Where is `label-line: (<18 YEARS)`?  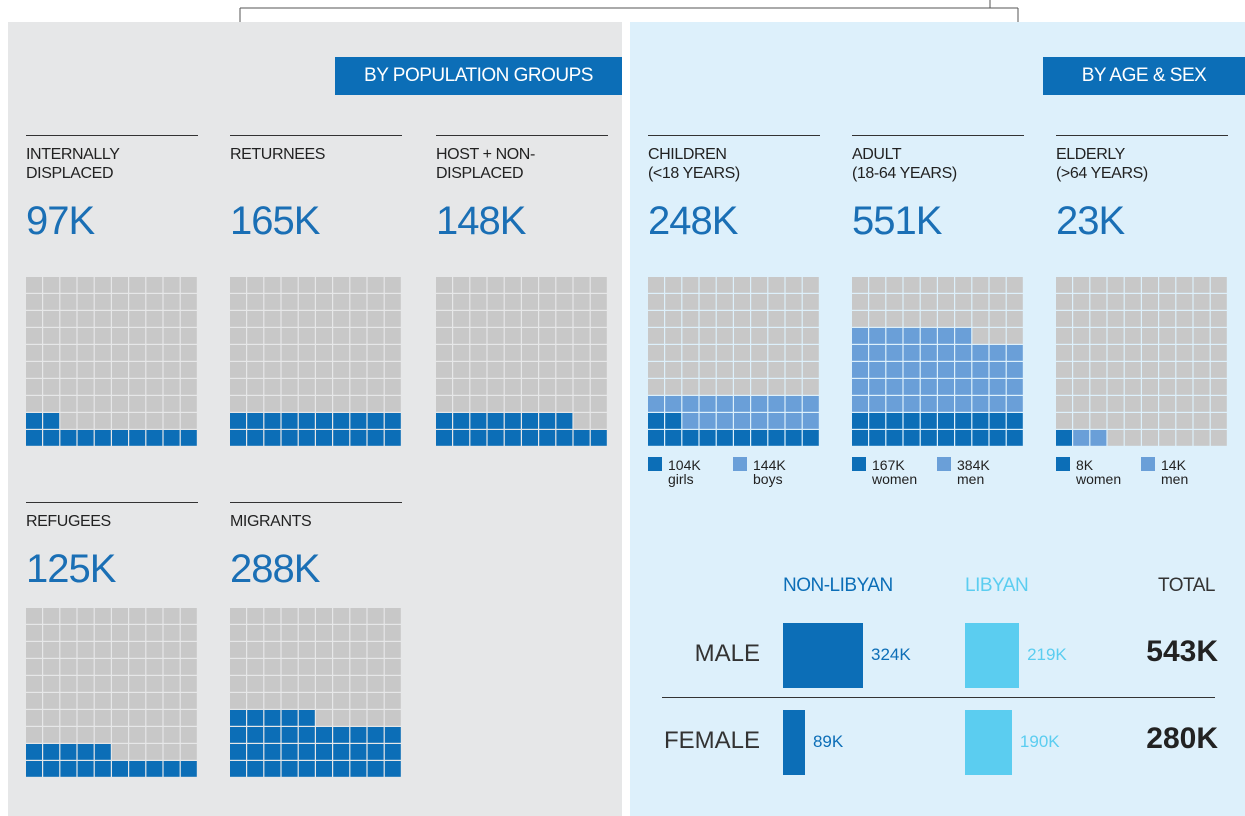
label-line: (<18 YEARS) is located at coordinates (694, 173).